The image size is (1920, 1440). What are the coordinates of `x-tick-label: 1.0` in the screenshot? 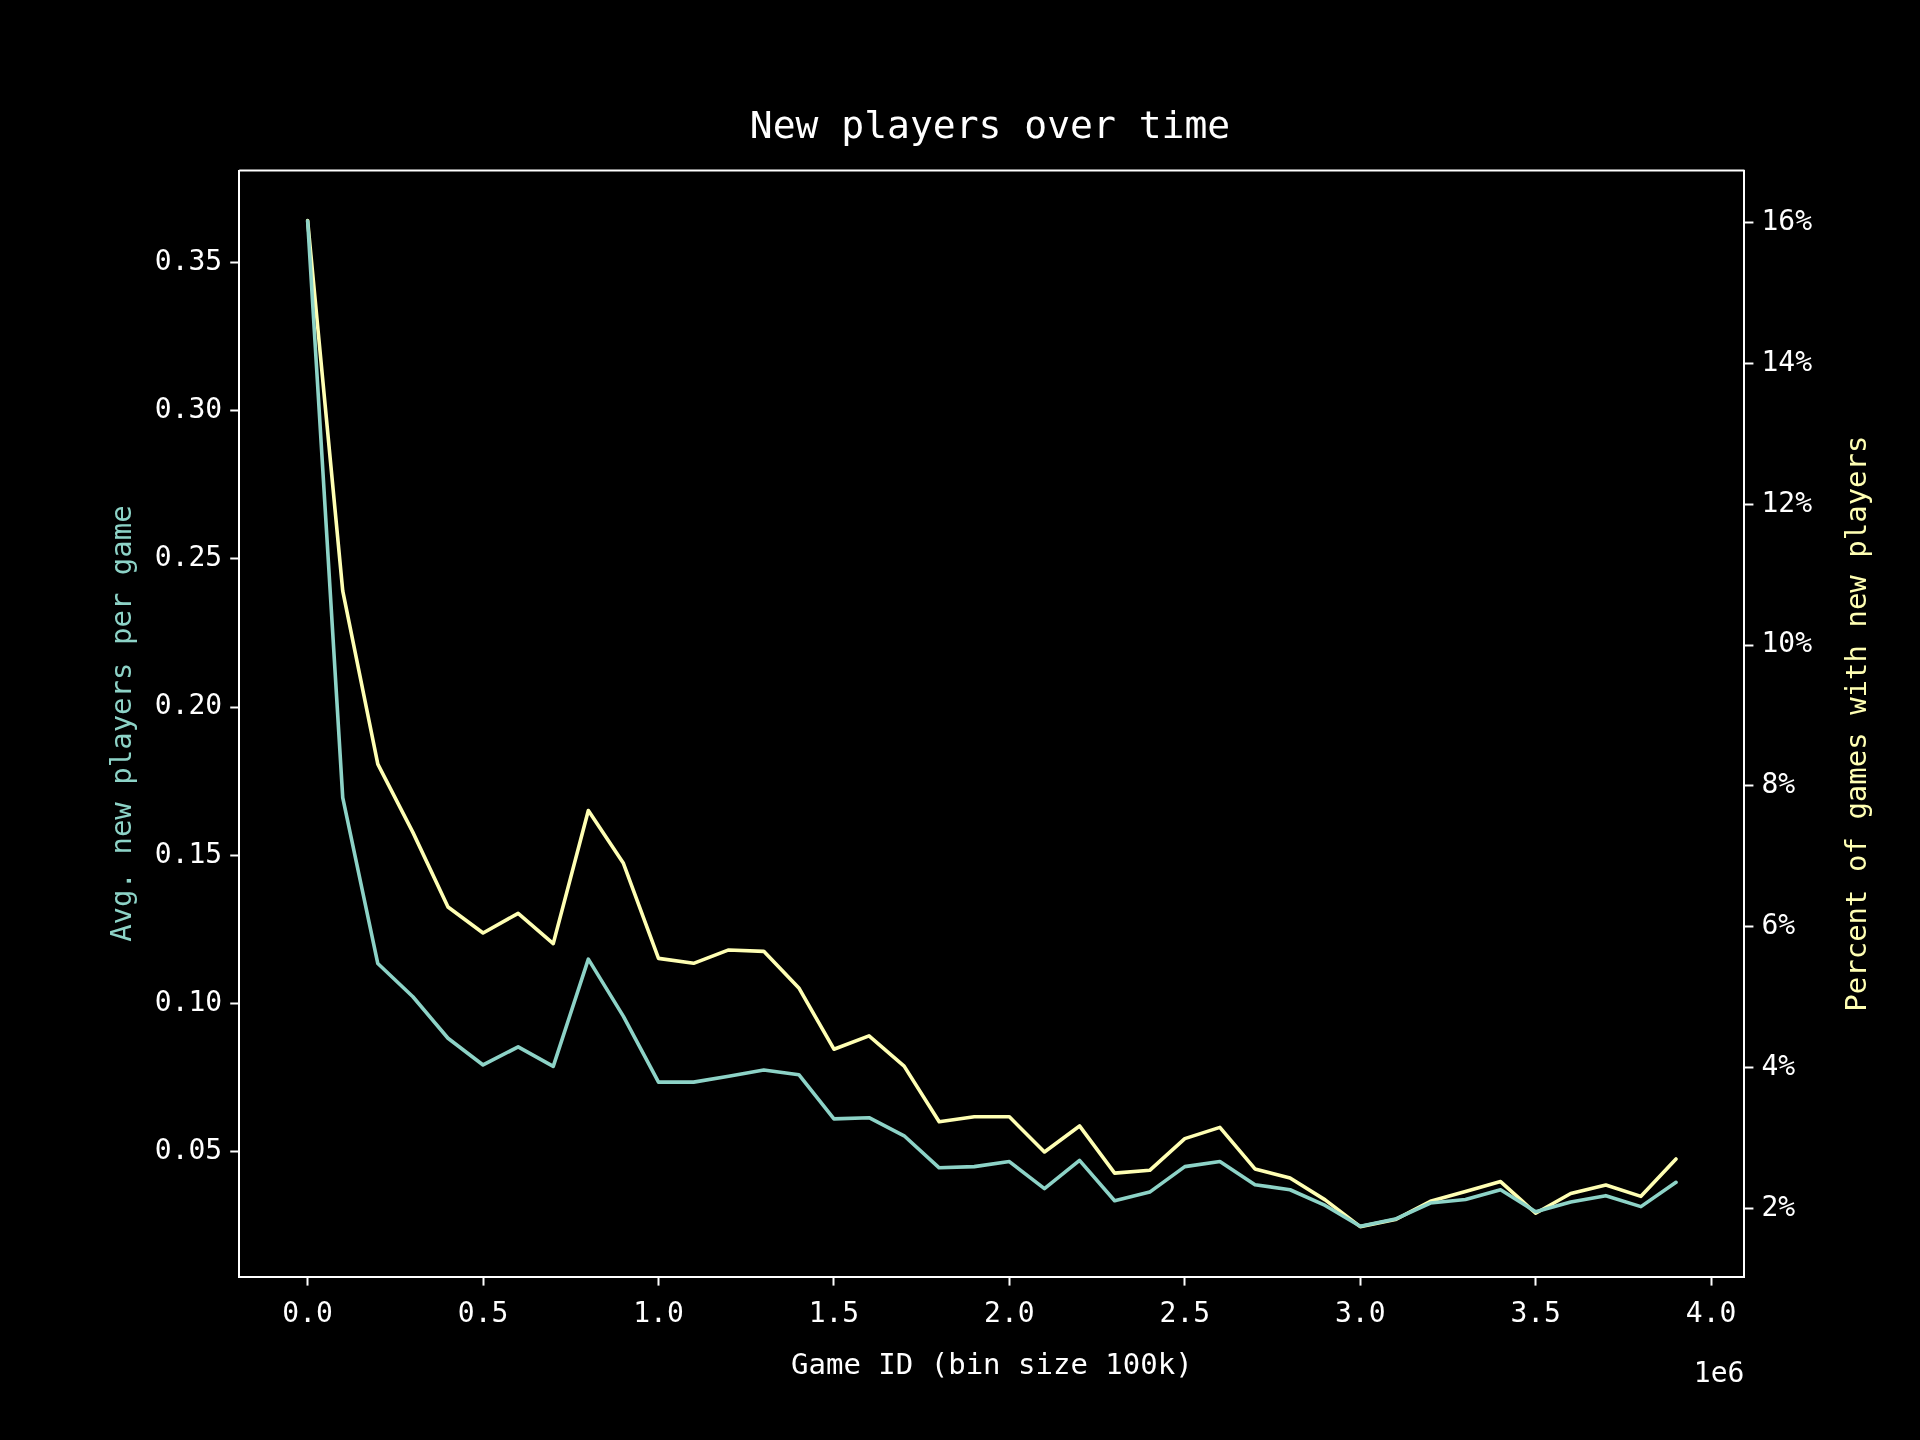 It's located at (658, 1312).